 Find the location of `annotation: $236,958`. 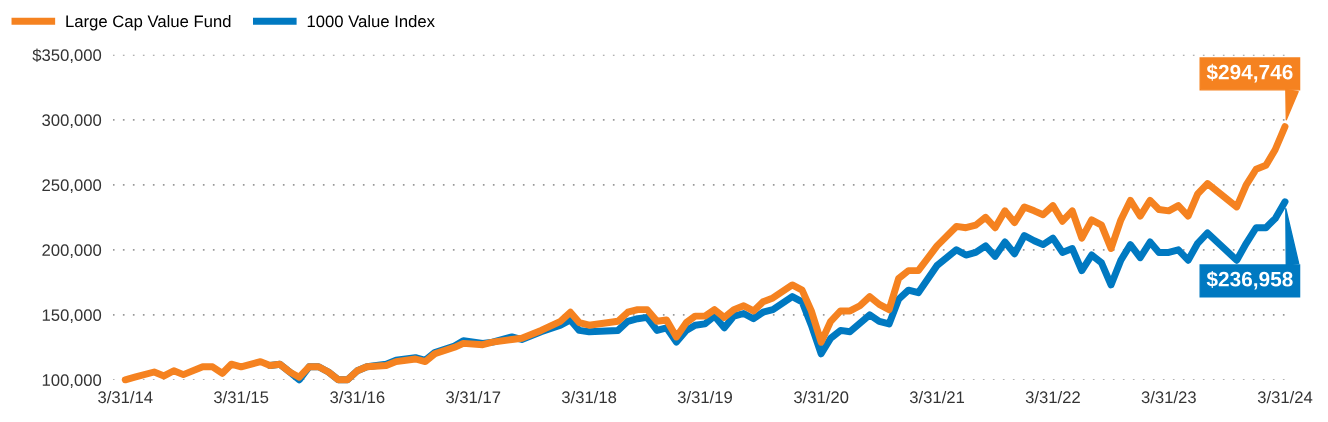

annotation: $236,958 is located at coordinates (1249, 280).